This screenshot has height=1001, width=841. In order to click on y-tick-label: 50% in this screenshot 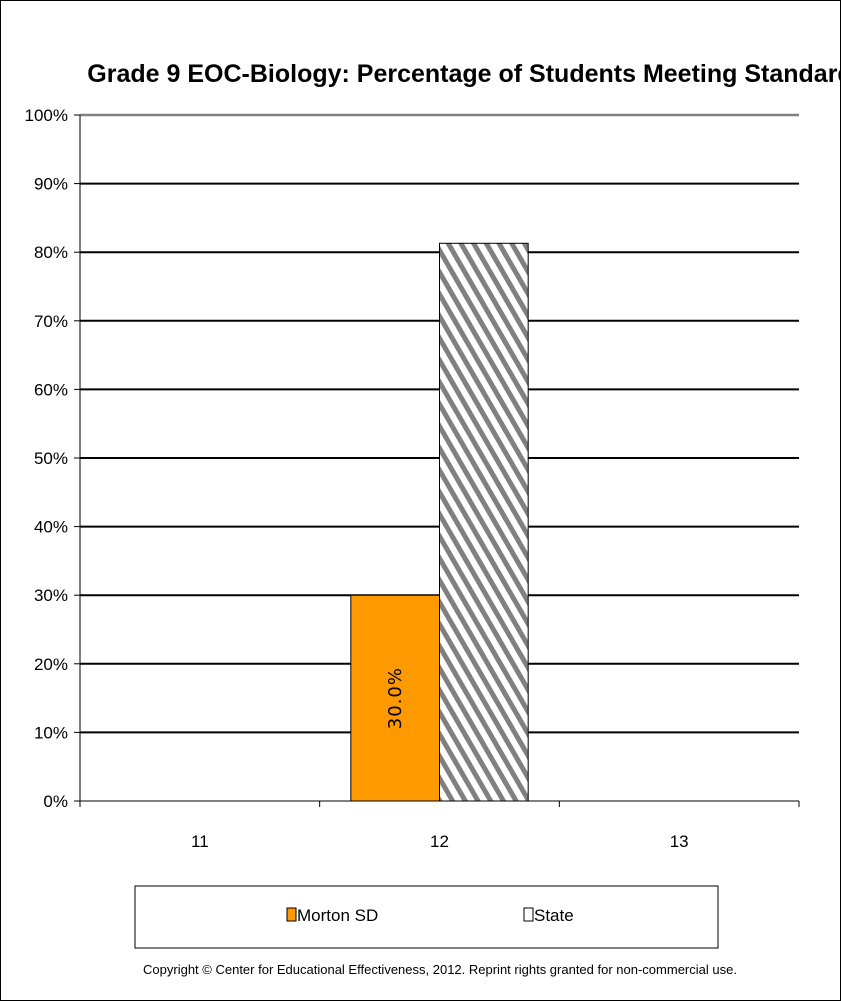, I will do `click(51, 458)`.